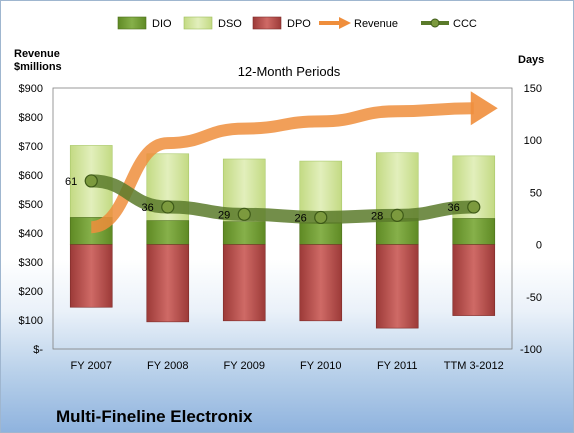 This screenshot has height=433, width=574. Describe the element at coordinates (376, 24) in the screenshot. I see `legend-label-revenue: Revenue` at that location.